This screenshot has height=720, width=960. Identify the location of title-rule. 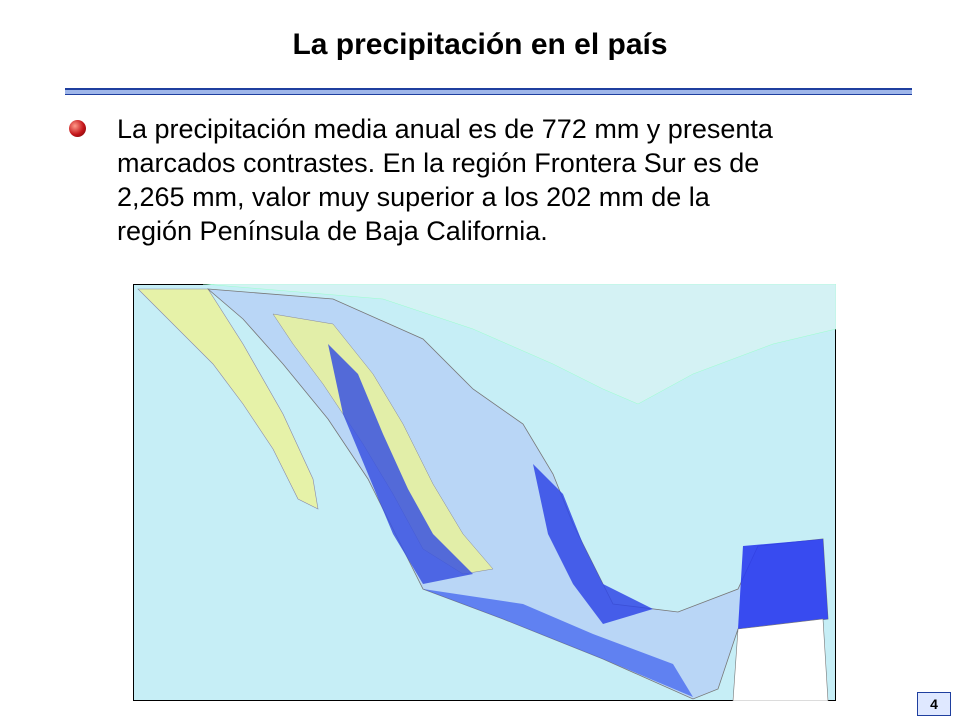
(488, 91).